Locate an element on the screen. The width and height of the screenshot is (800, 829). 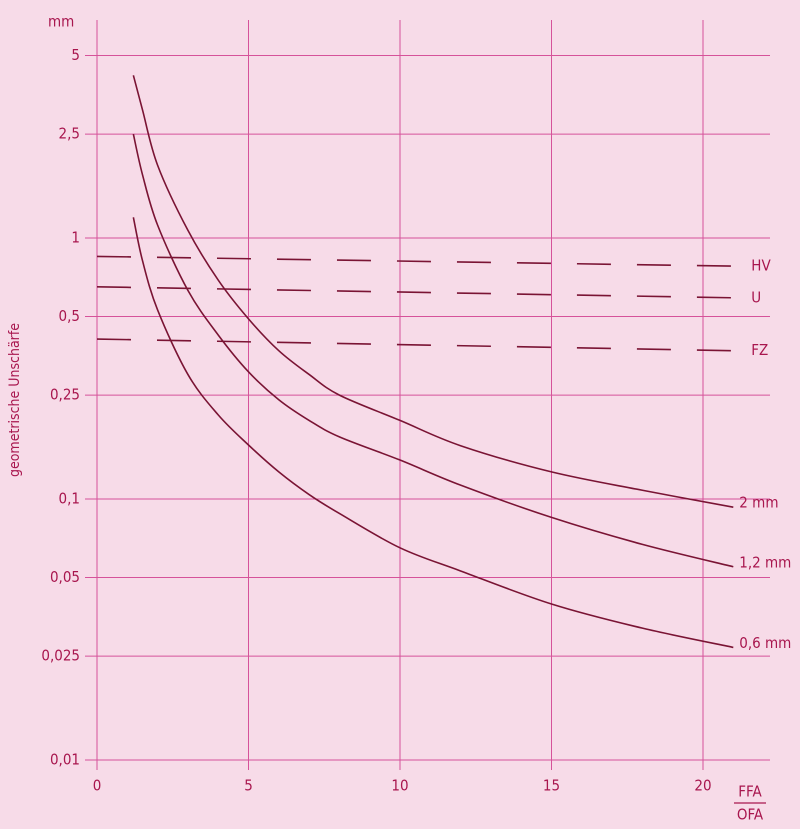
y-tick-label: 0,5 is located at coordinates (69, 316).